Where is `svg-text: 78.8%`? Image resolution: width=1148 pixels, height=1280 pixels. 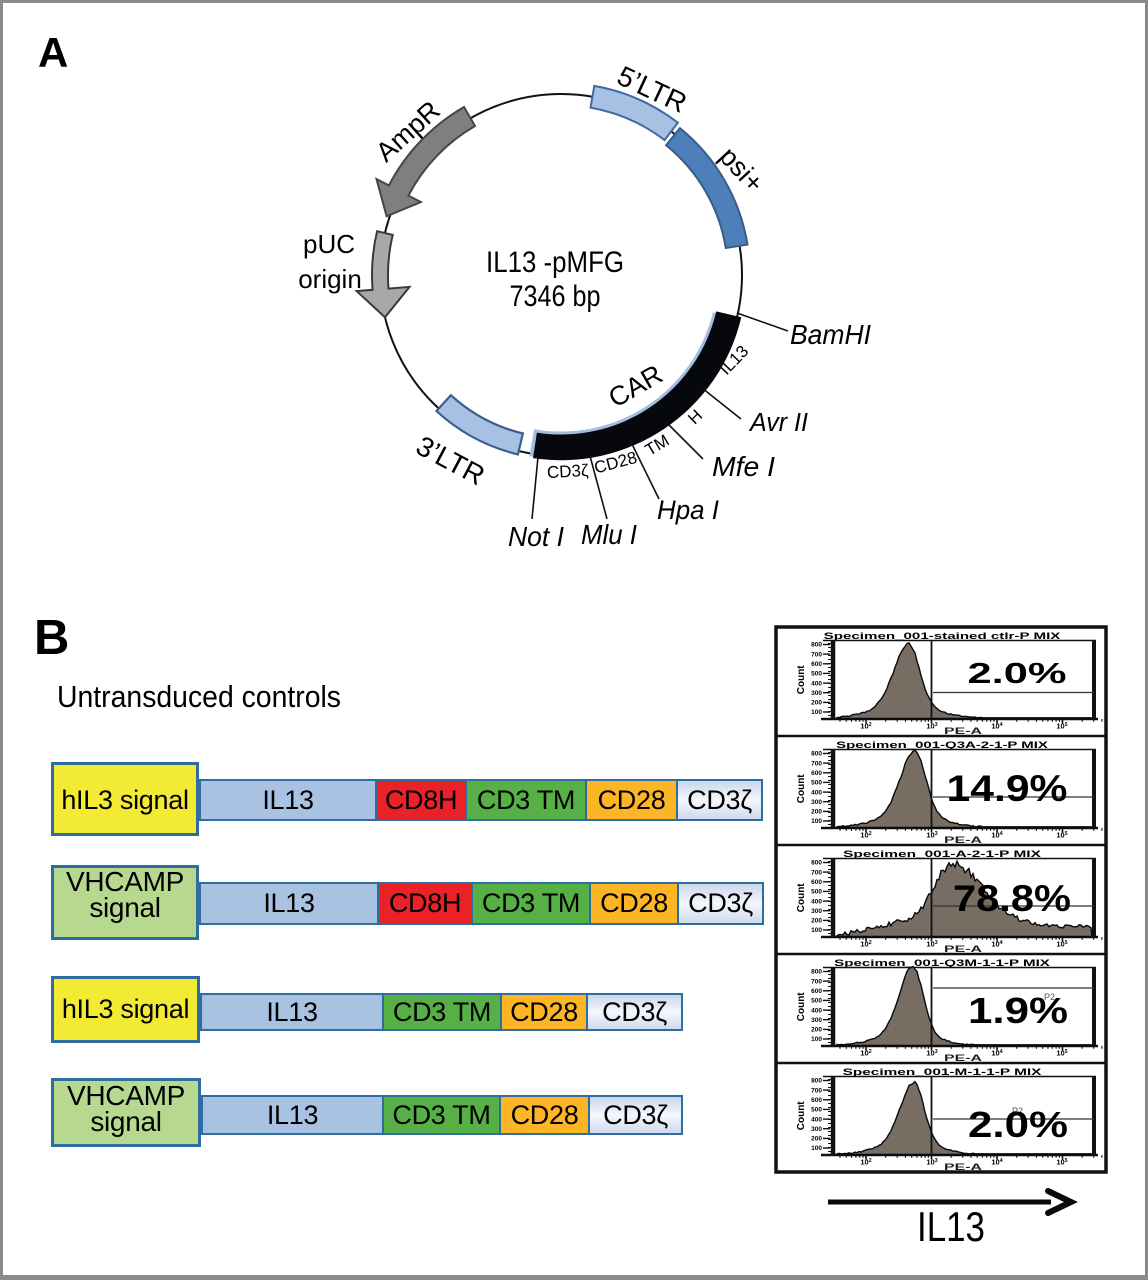
svg-text: 78.8% is located at coordinates (1012, 898).